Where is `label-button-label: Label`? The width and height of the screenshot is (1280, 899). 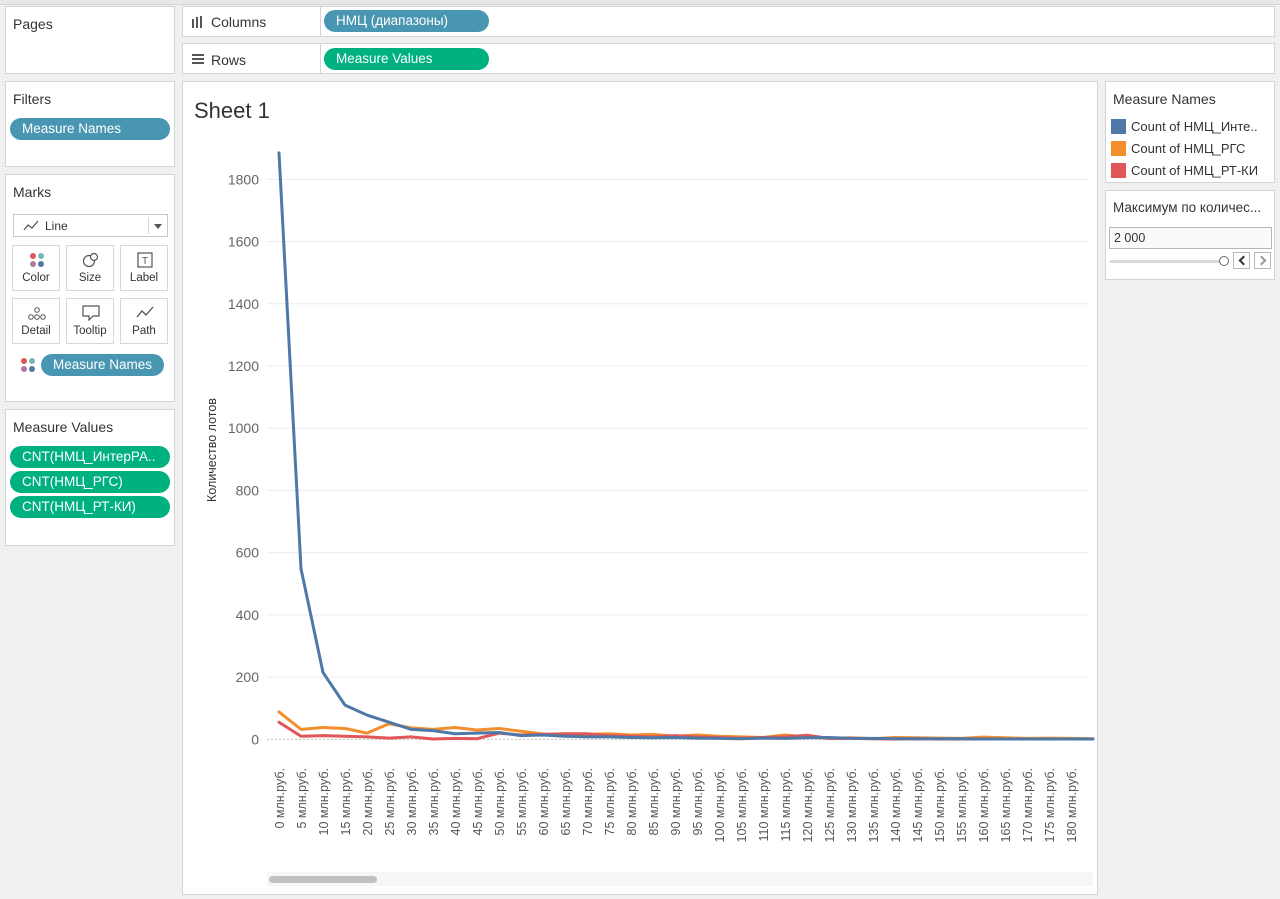 label-button-label: Label is located at coordinates (144, 278).